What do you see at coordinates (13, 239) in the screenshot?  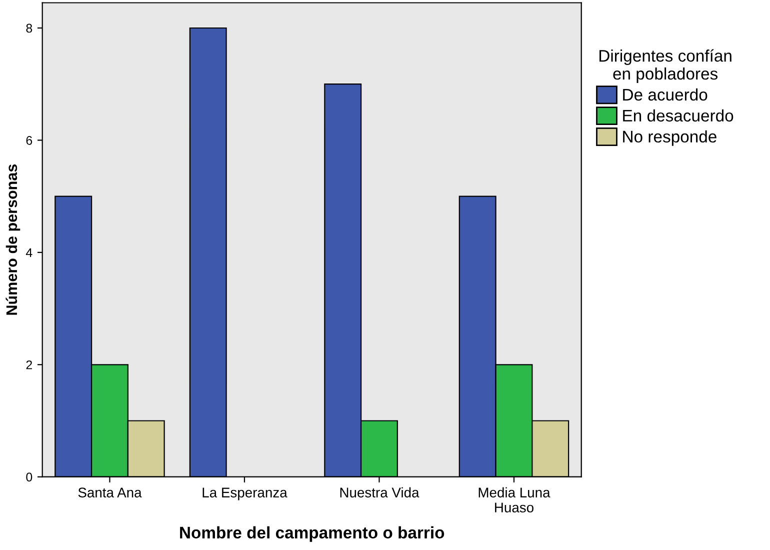 I see `y-axis-title: Número de personas` at bounding box center [13, 239].